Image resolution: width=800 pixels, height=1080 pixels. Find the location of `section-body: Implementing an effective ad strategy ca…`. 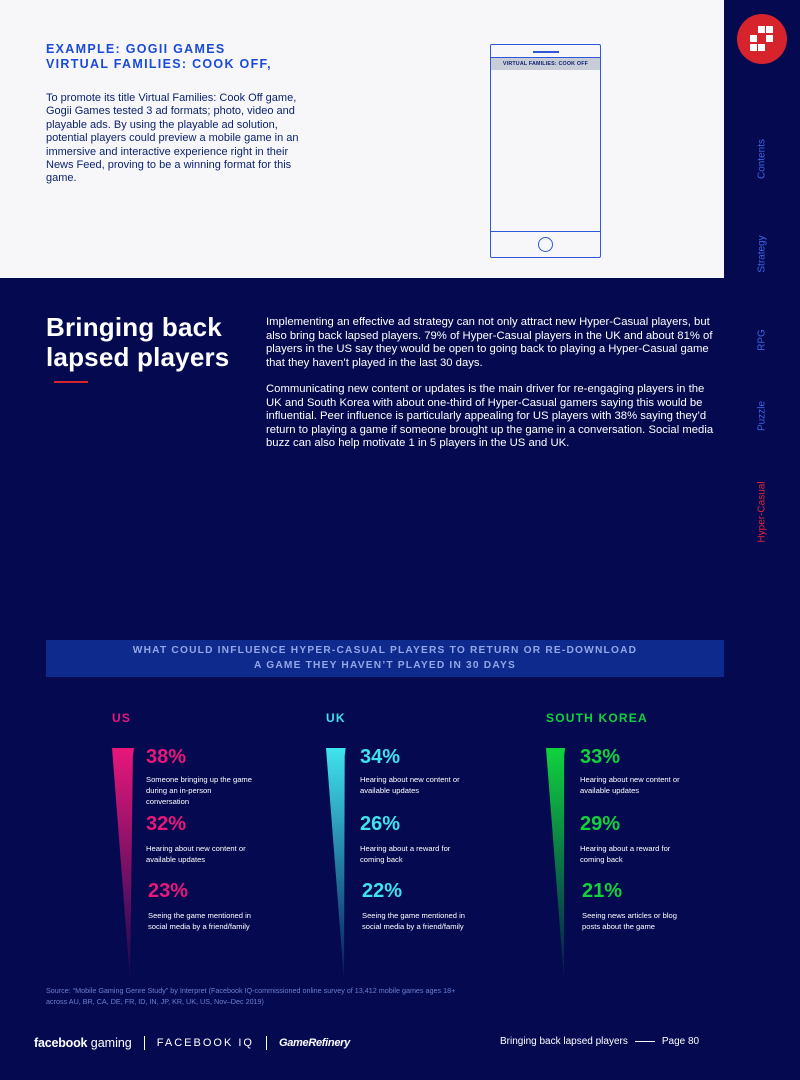

section-body: Implementing an effective ad strategy ca… is located at coordinates (492, 383).